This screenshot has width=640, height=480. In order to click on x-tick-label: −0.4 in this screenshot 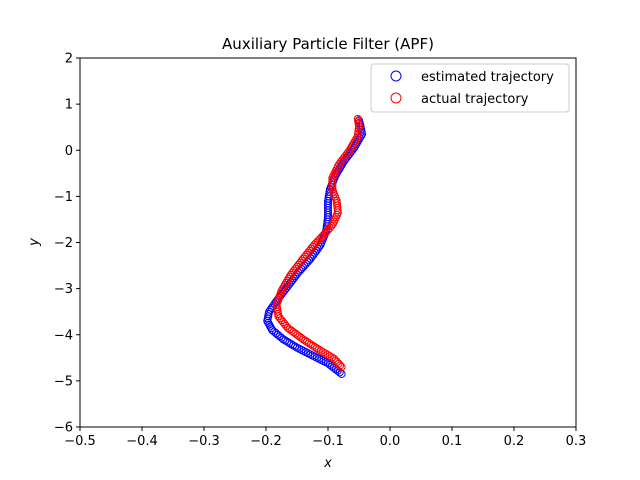, I will do `click(142, 441)`.